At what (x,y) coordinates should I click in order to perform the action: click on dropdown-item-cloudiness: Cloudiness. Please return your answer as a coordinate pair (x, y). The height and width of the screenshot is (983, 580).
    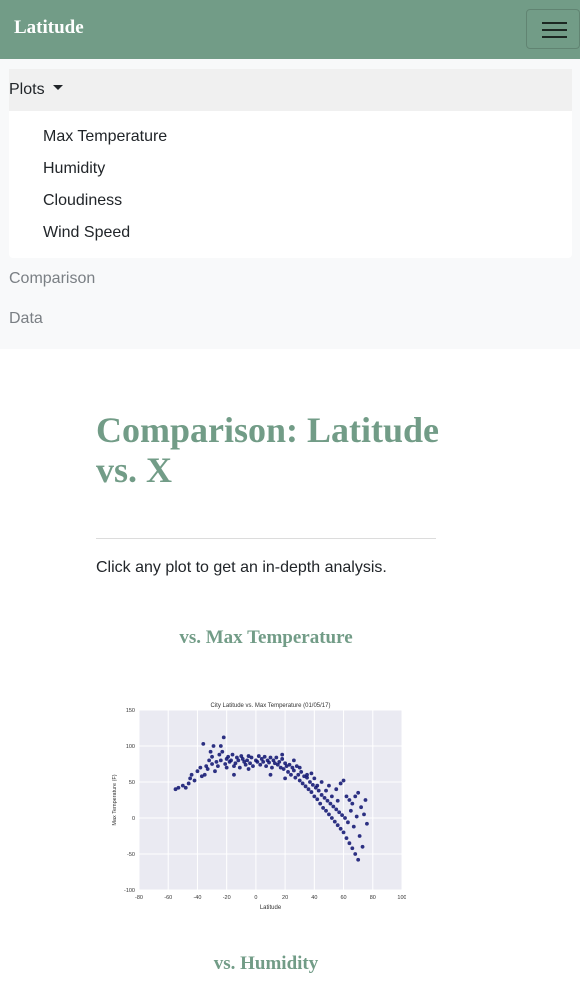
    Looking at the image, I should click on (83, 200).